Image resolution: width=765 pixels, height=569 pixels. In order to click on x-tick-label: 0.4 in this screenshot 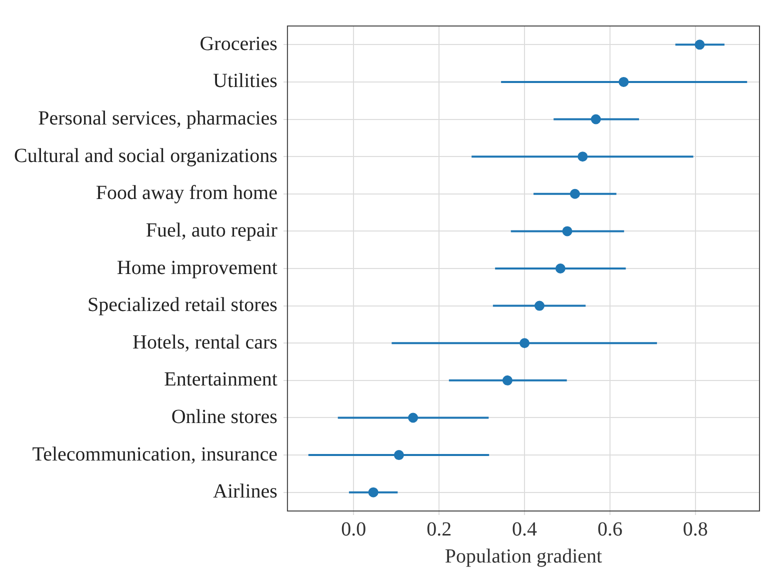, I will do `click(525, 529)`.